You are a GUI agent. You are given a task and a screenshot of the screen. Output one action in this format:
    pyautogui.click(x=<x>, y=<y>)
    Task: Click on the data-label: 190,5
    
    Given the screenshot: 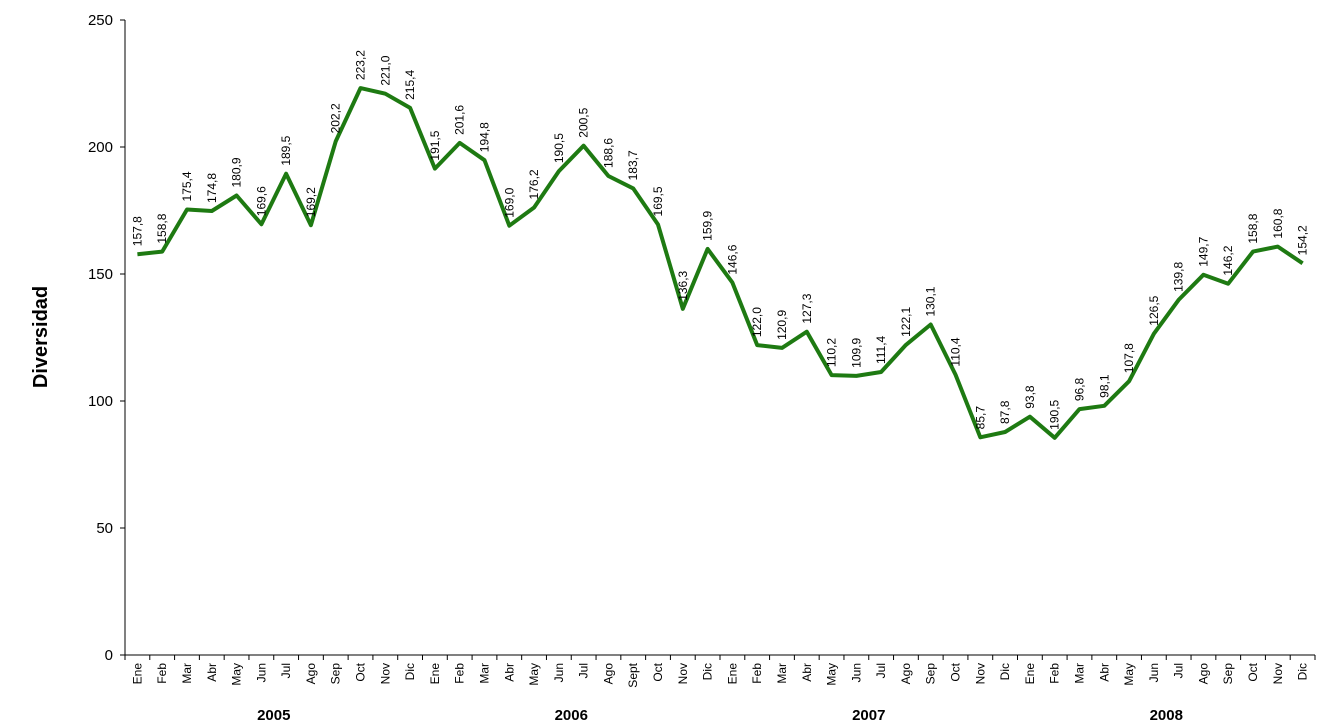 What is the action you would take?
    pyautogui.click(x=559, y=148)
    